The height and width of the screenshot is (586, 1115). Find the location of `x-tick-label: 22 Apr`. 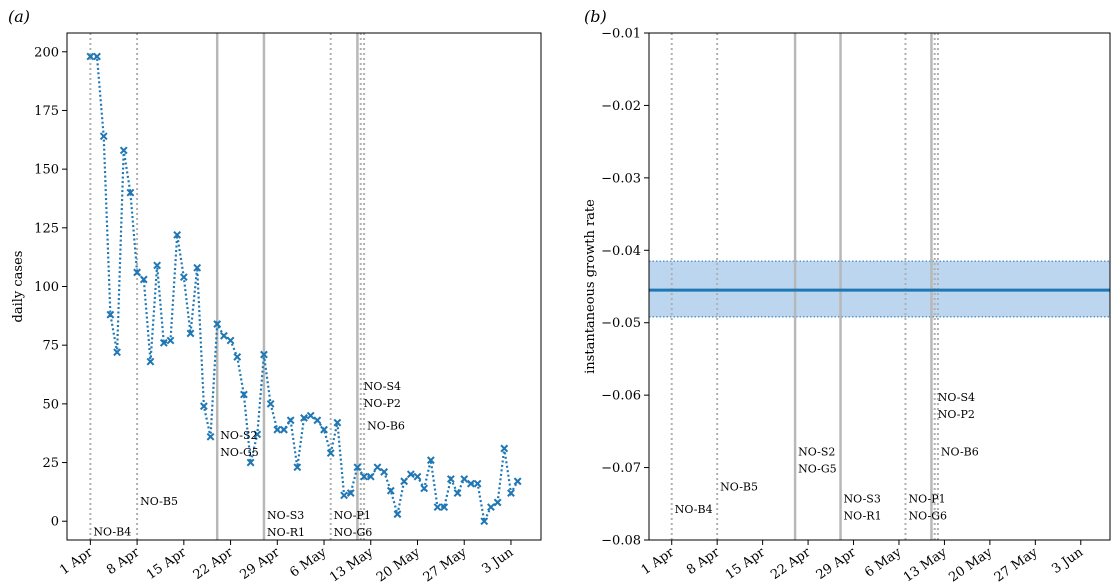

x-tick-label: 22 Apr is located at coordinates (791, 564).